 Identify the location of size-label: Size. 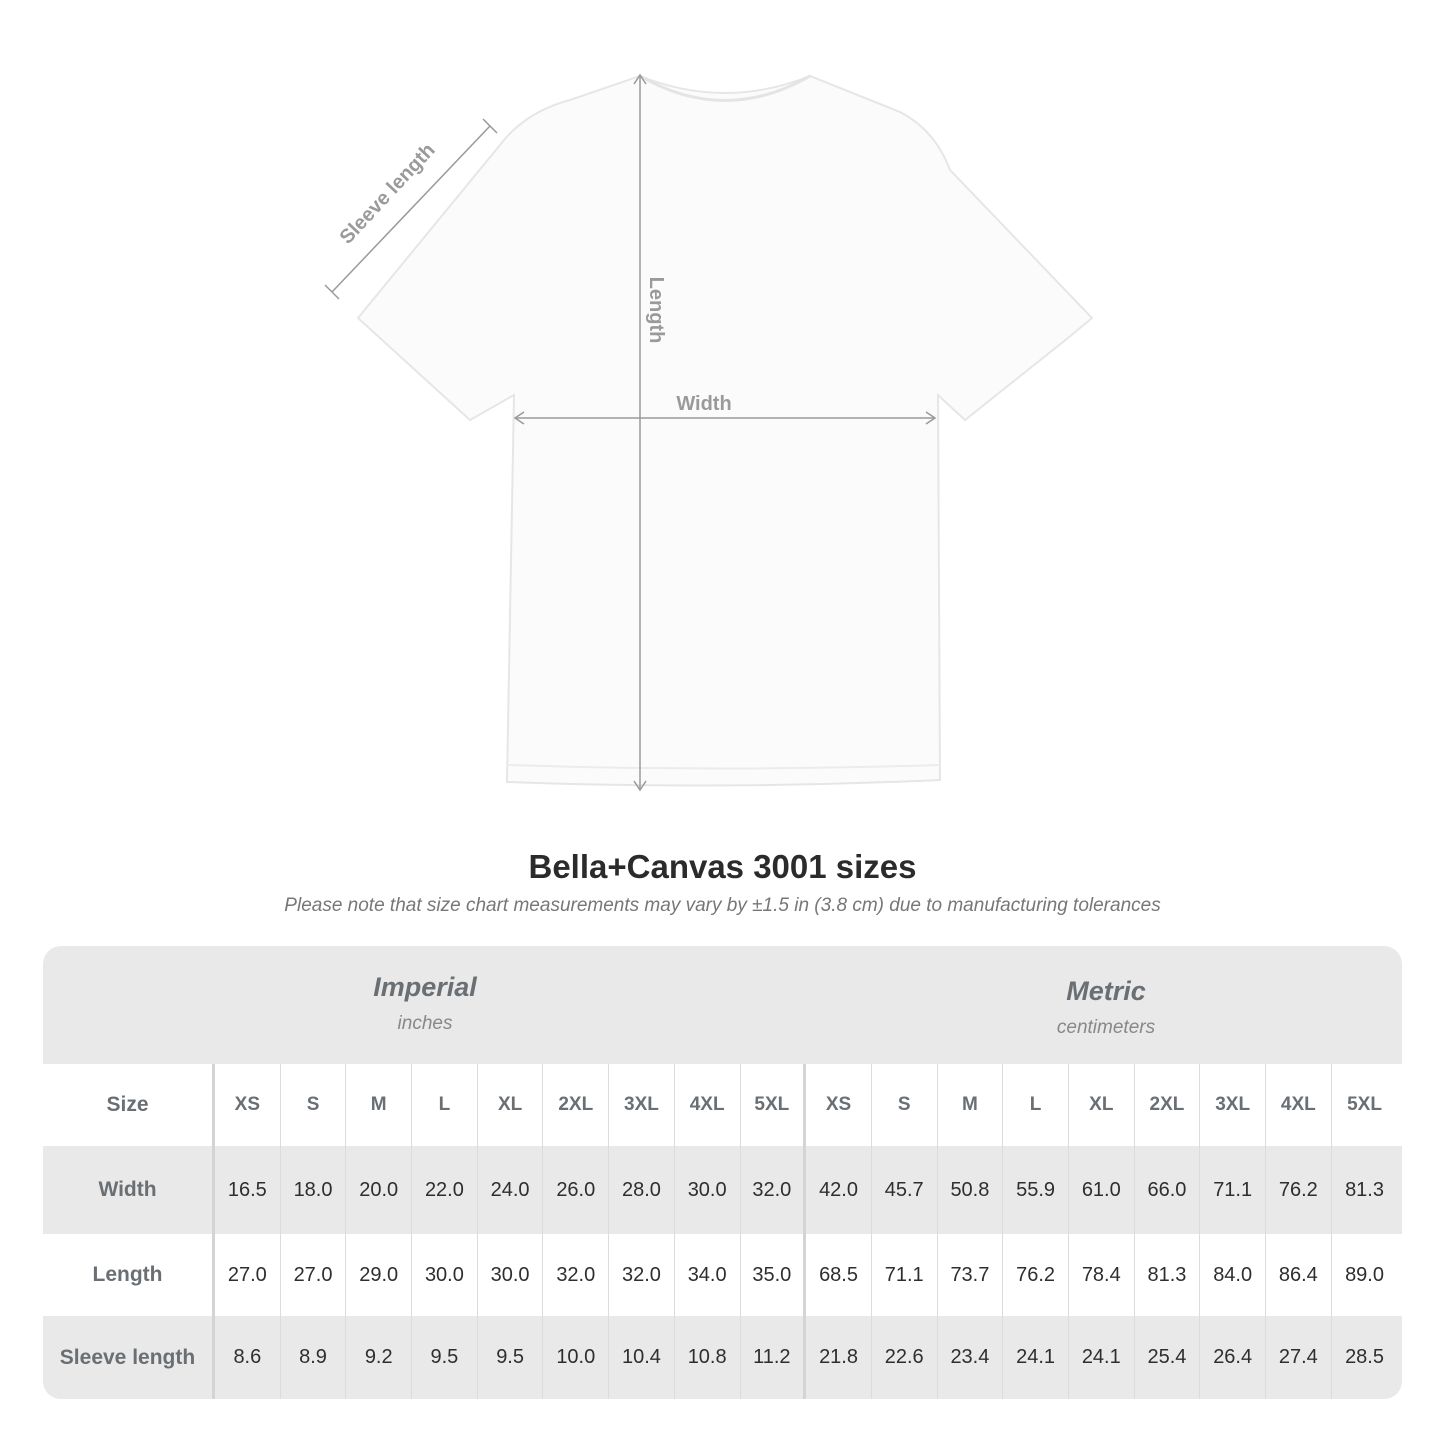
(129, 1105).